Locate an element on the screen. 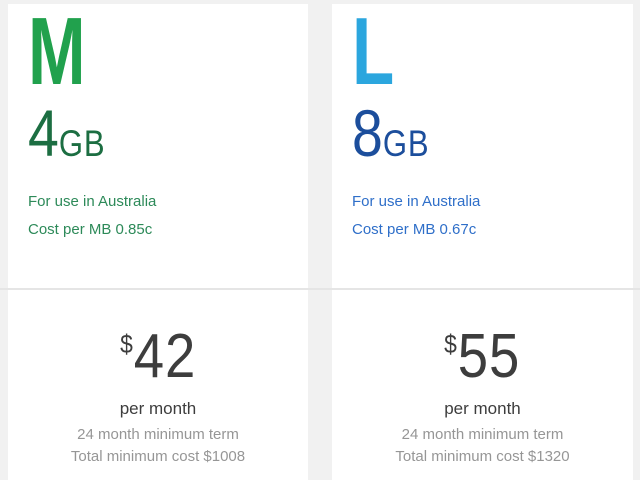  row-divider is located at coordinates (320, 289).